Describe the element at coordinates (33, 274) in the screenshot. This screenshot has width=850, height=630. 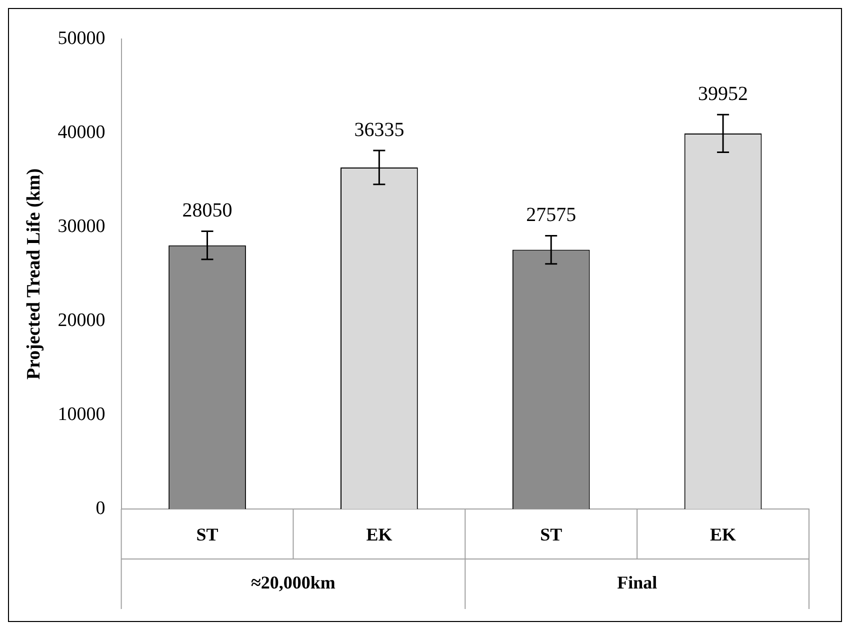
I see `y-axis-title: Projected Tread Life (km)` at that location.